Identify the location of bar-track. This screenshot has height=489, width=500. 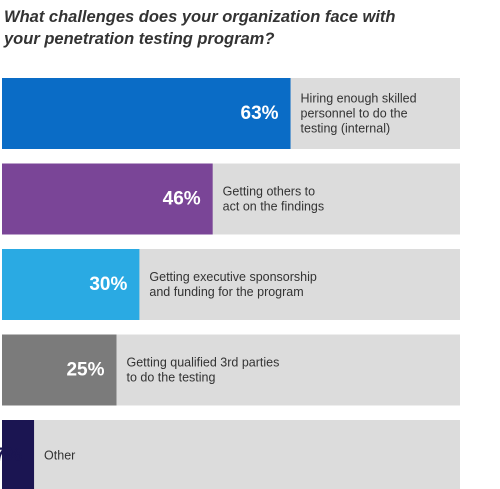
(231, 454).